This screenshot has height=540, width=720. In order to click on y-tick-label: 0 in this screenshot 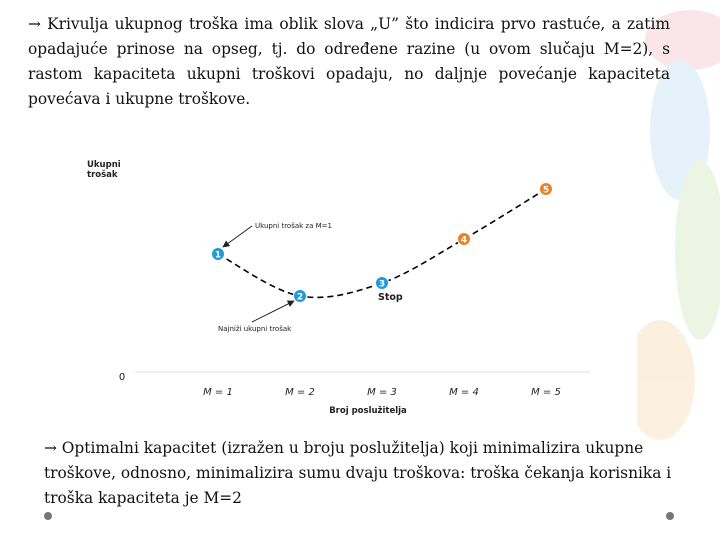, I will do `click(122, 377)`.